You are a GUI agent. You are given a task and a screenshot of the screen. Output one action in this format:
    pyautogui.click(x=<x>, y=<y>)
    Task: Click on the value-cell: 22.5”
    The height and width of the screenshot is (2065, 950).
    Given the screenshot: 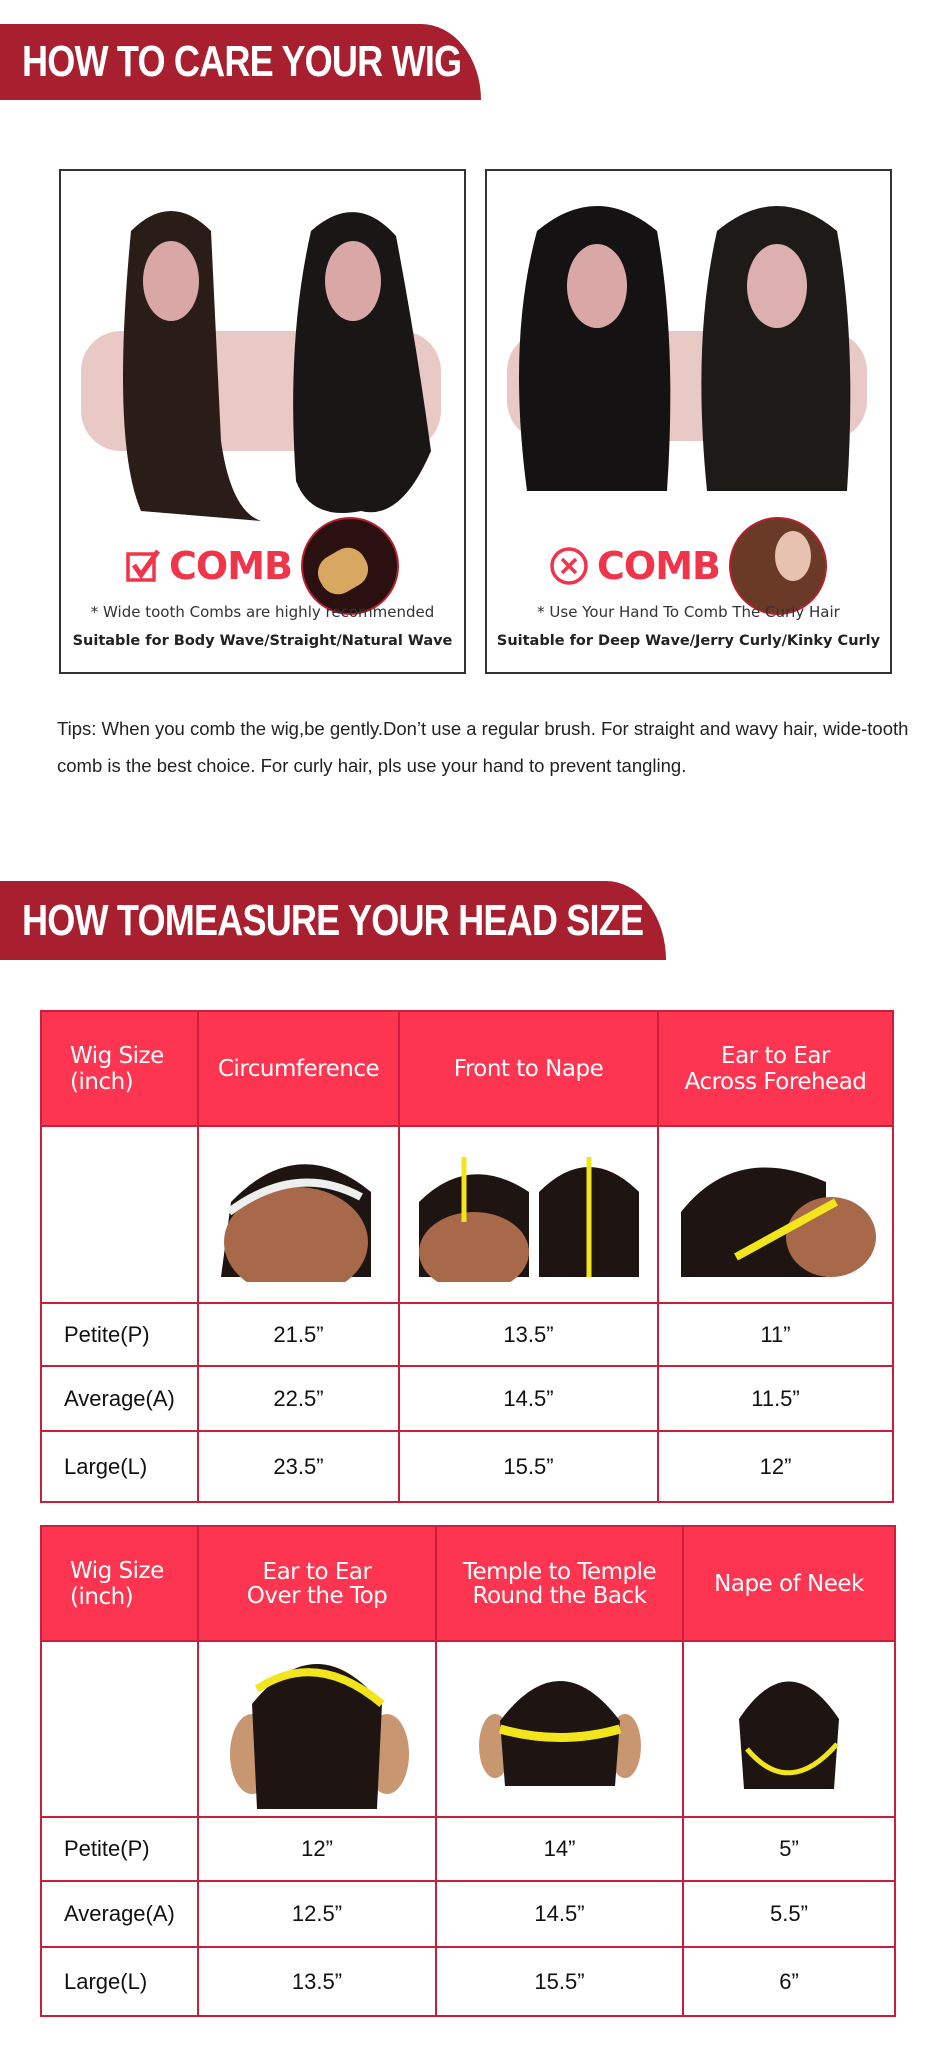 What is the action you would take?
    pyautogui.click(x=298, y=1398)
    